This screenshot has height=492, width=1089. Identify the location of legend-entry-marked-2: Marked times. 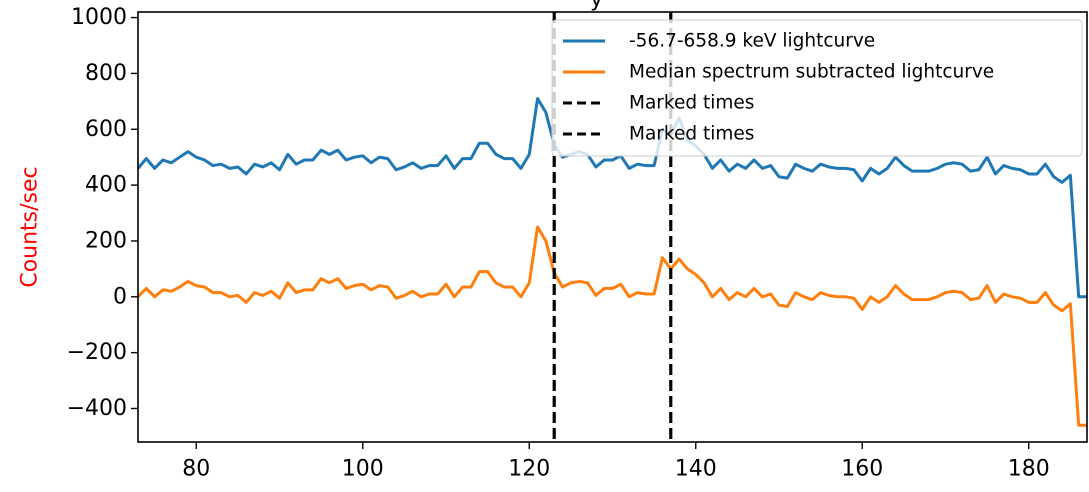
(691, 134).